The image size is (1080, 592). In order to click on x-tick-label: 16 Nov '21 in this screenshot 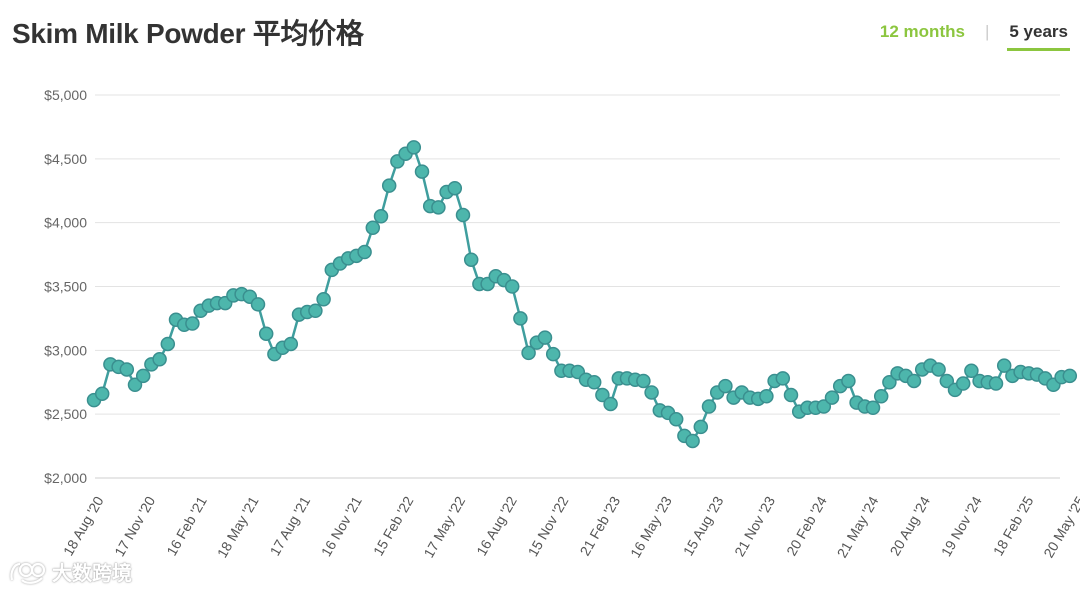, I will do `click(341, 526)`.